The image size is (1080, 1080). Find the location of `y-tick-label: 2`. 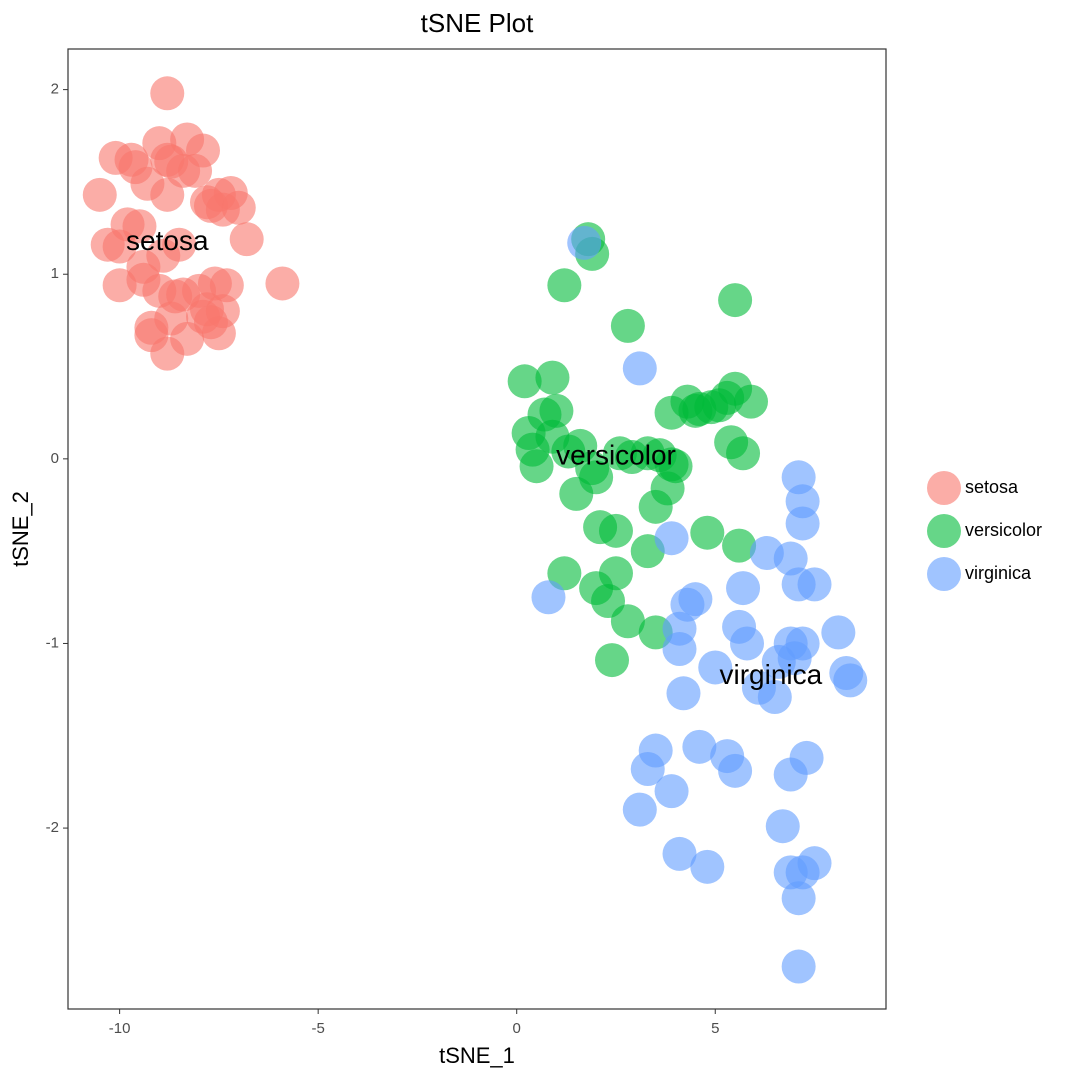

y-tick-label: 2 is located at coordinates (55, 89).